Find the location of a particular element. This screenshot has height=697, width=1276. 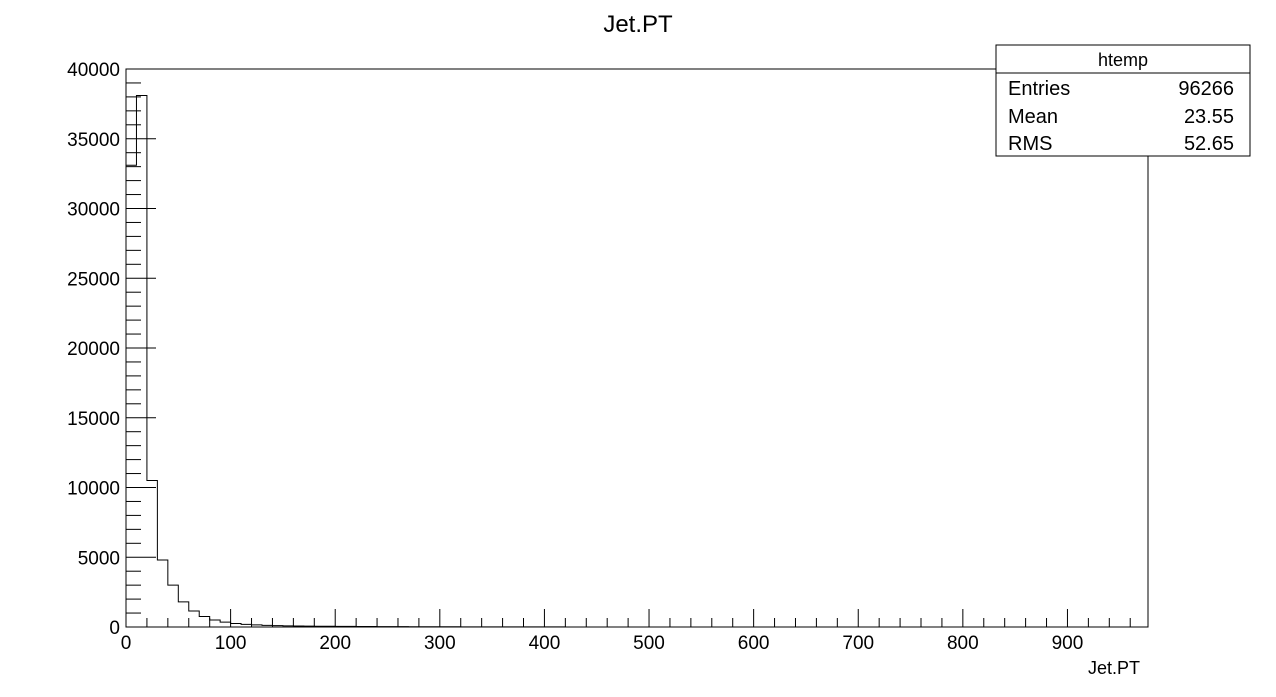

x-tick-label: 200 is located at coordinates (335, 643).